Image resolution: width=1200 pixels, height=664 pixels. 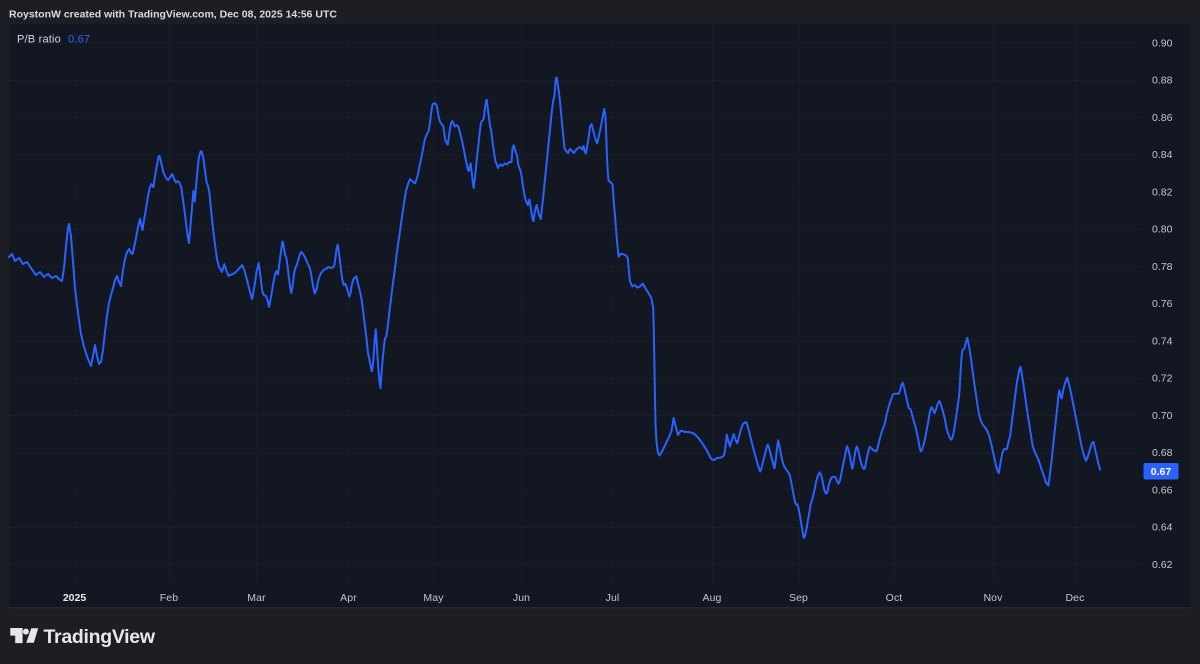 What do you see at coordinates (1162, 267) in the screenshot?
I see `svg-text: 0.78` at bounding box center [1162, 267].